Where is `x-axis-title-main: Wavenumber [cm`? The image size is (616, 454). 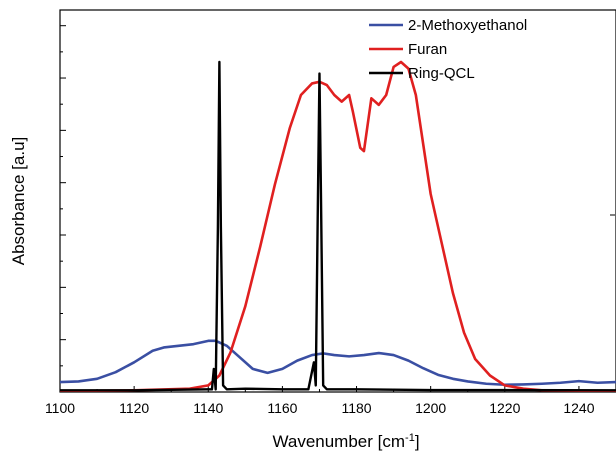 x-axis-title-main: Wavenumber [cm is located at coordinates (338, 441).